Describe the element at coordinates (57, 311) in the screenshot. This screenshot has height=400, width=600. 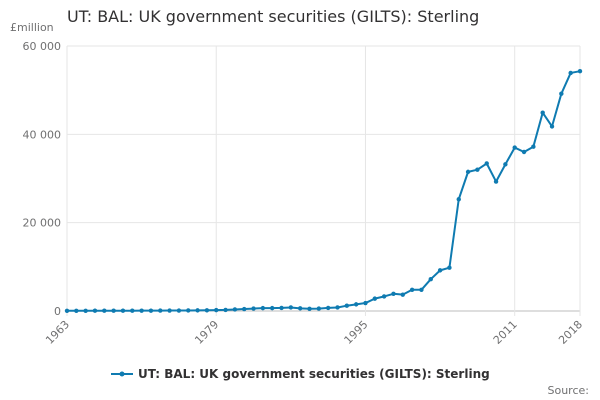
I see `y-tick-label: 0` at that location.